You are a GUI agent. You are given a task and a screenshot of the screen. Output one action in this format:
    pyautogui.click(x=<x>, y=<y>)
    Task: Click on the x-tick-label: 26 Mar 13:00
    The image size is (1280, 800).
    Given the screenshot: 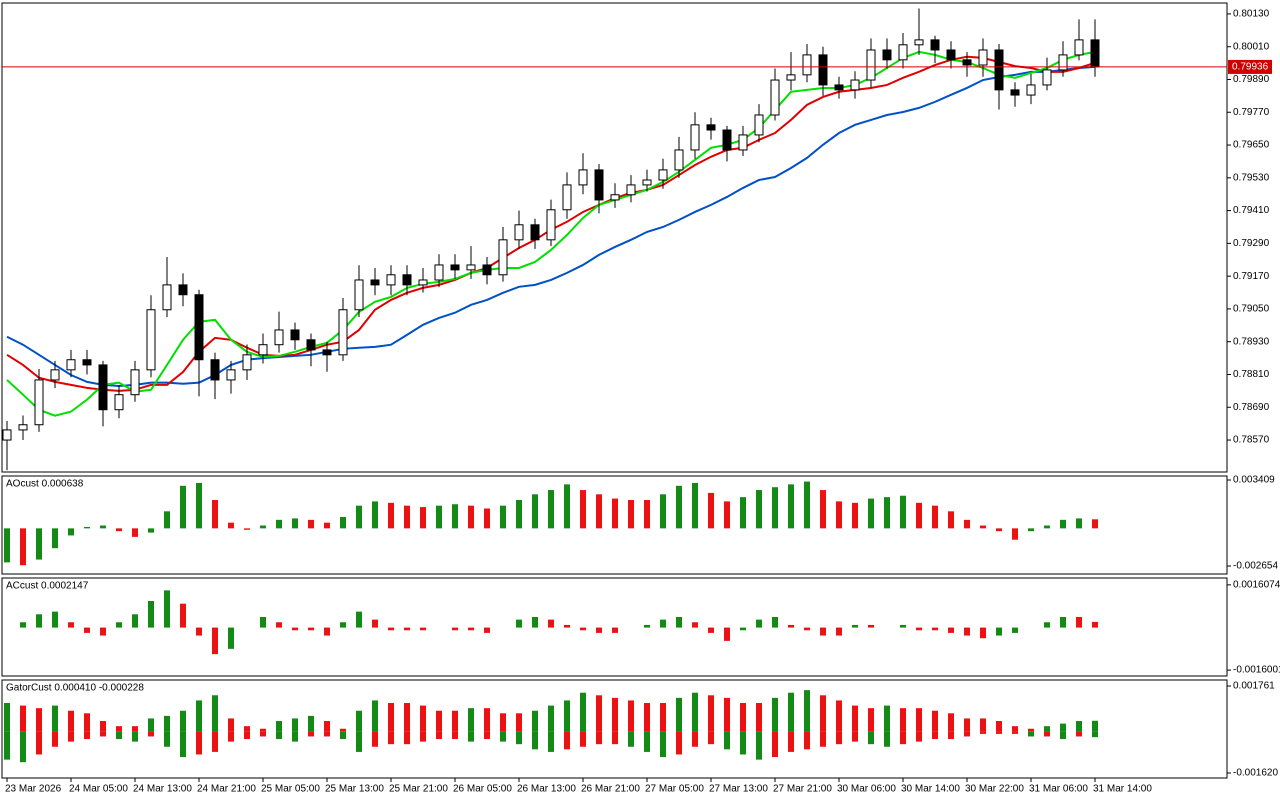 What is the action you would take?
    pyautogui.click(x=546, y=789)
    